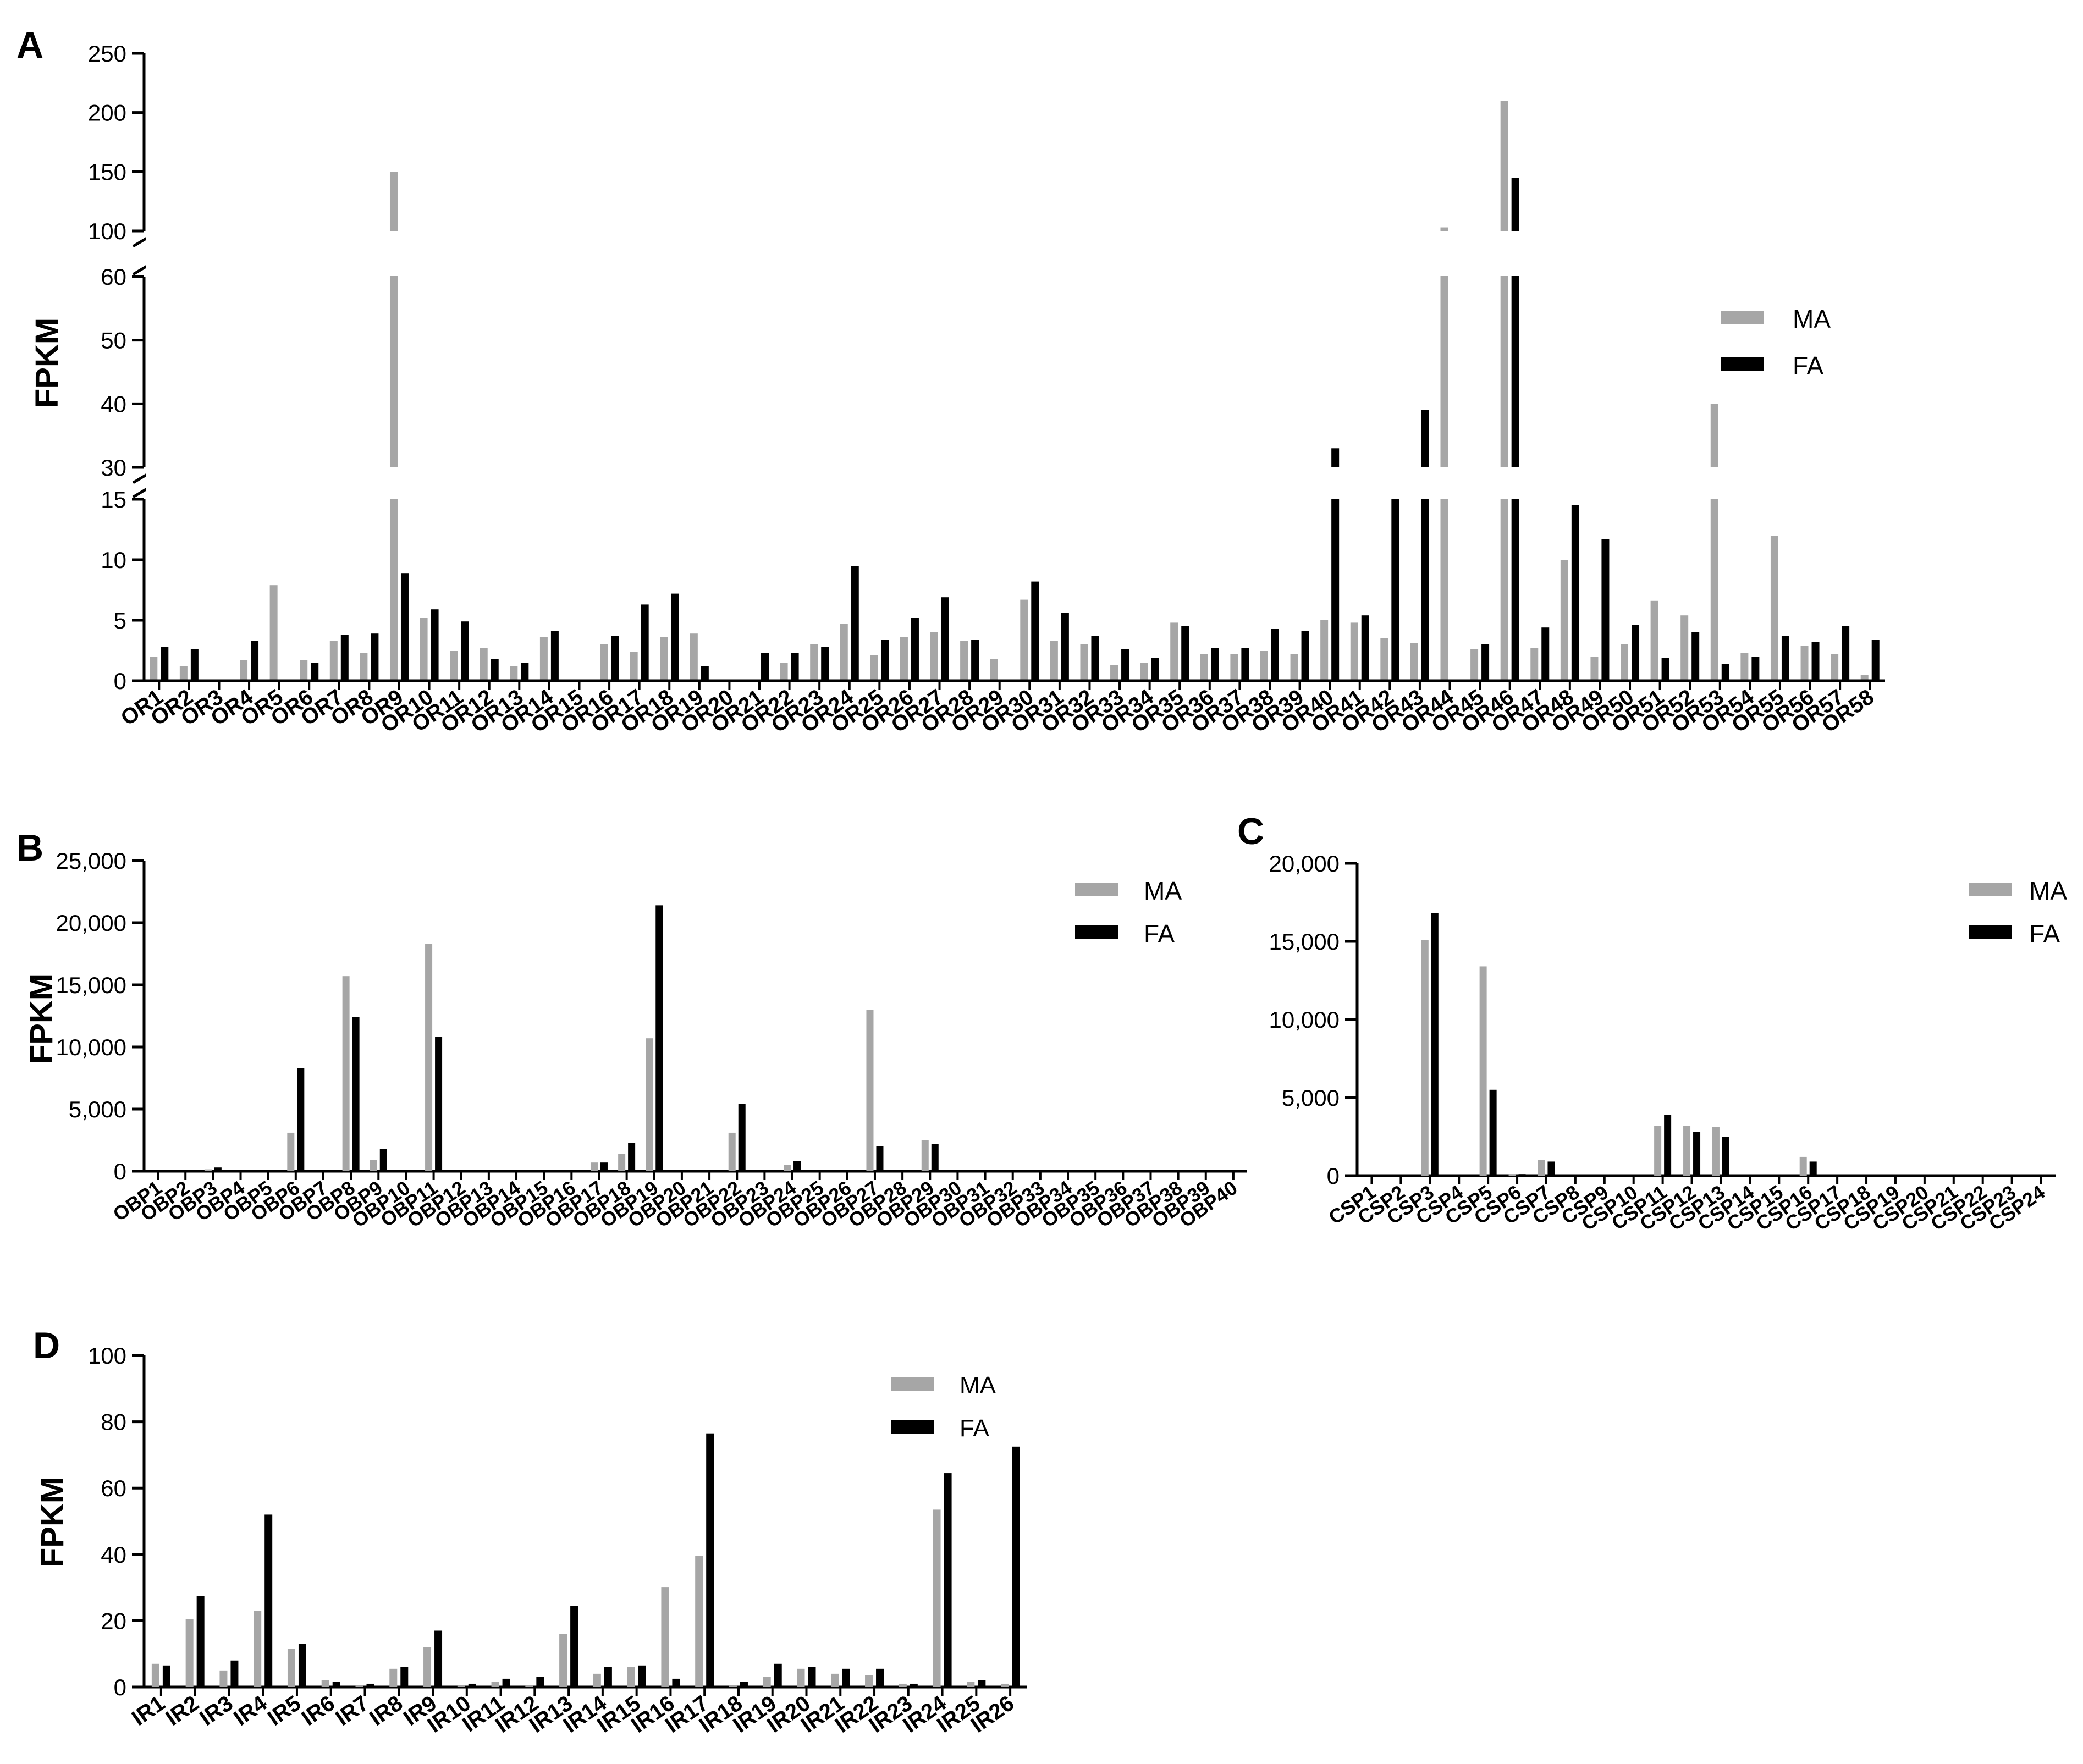  I want to click on y-tick-label: 25,000, so click(91, 861).